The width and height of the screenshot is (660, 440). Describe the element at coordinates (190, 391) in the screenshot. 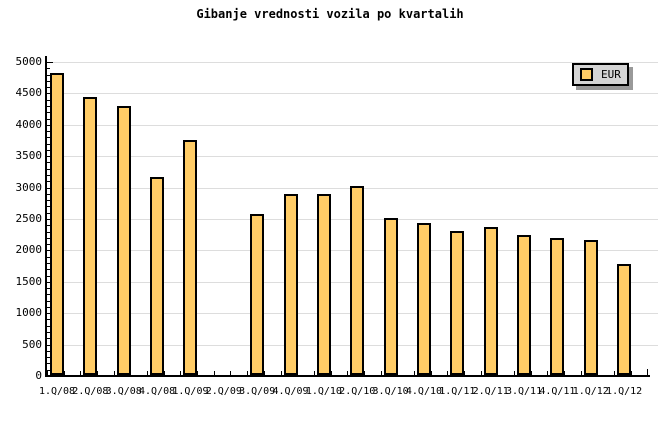

I see `x-tick-label: 1.Q/09` at that location.